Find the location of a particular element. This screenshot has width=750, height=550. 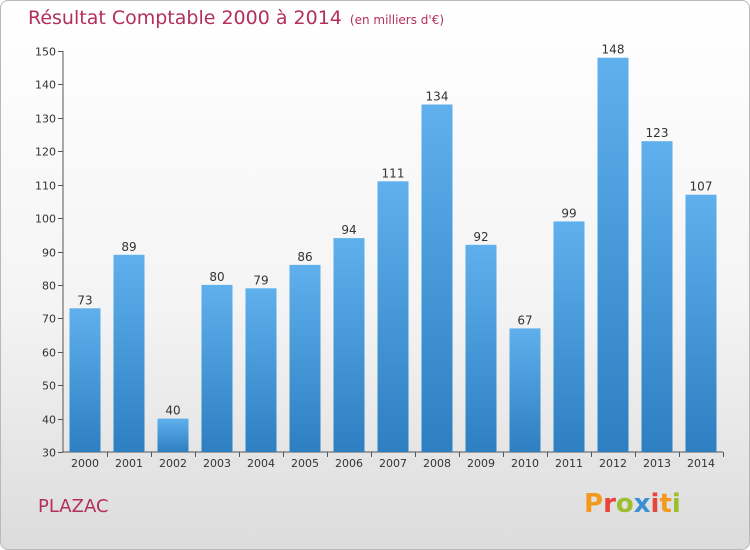

x-tick-label: 2013 is located at coordinates (657, 463).